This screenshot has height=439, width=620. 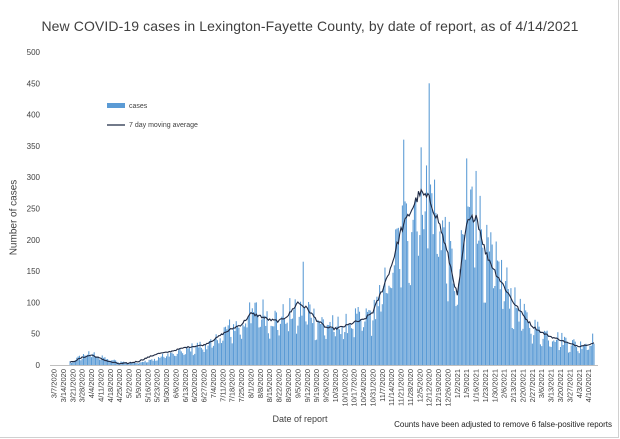 What do you see at coordinates (569, 385) in the screenshot?
I see `x-tick-label: 3/27/2021` at bounding box center [569, 385].